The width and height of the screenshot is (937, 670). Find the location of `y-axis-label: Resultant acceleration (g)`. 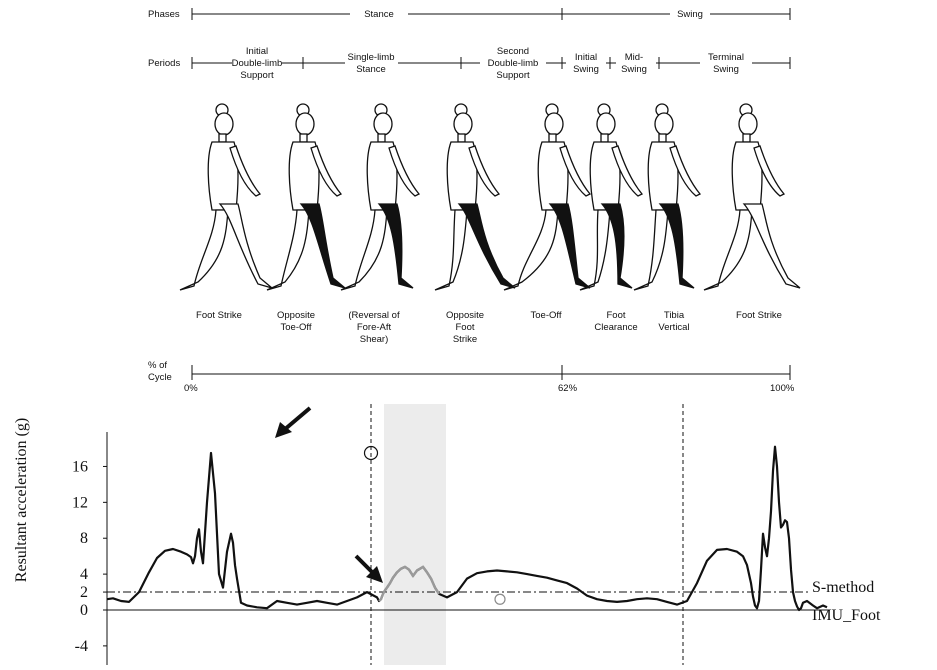

y-axis-label: Resultant acceleration (g) is located at coordinates (21, 500).